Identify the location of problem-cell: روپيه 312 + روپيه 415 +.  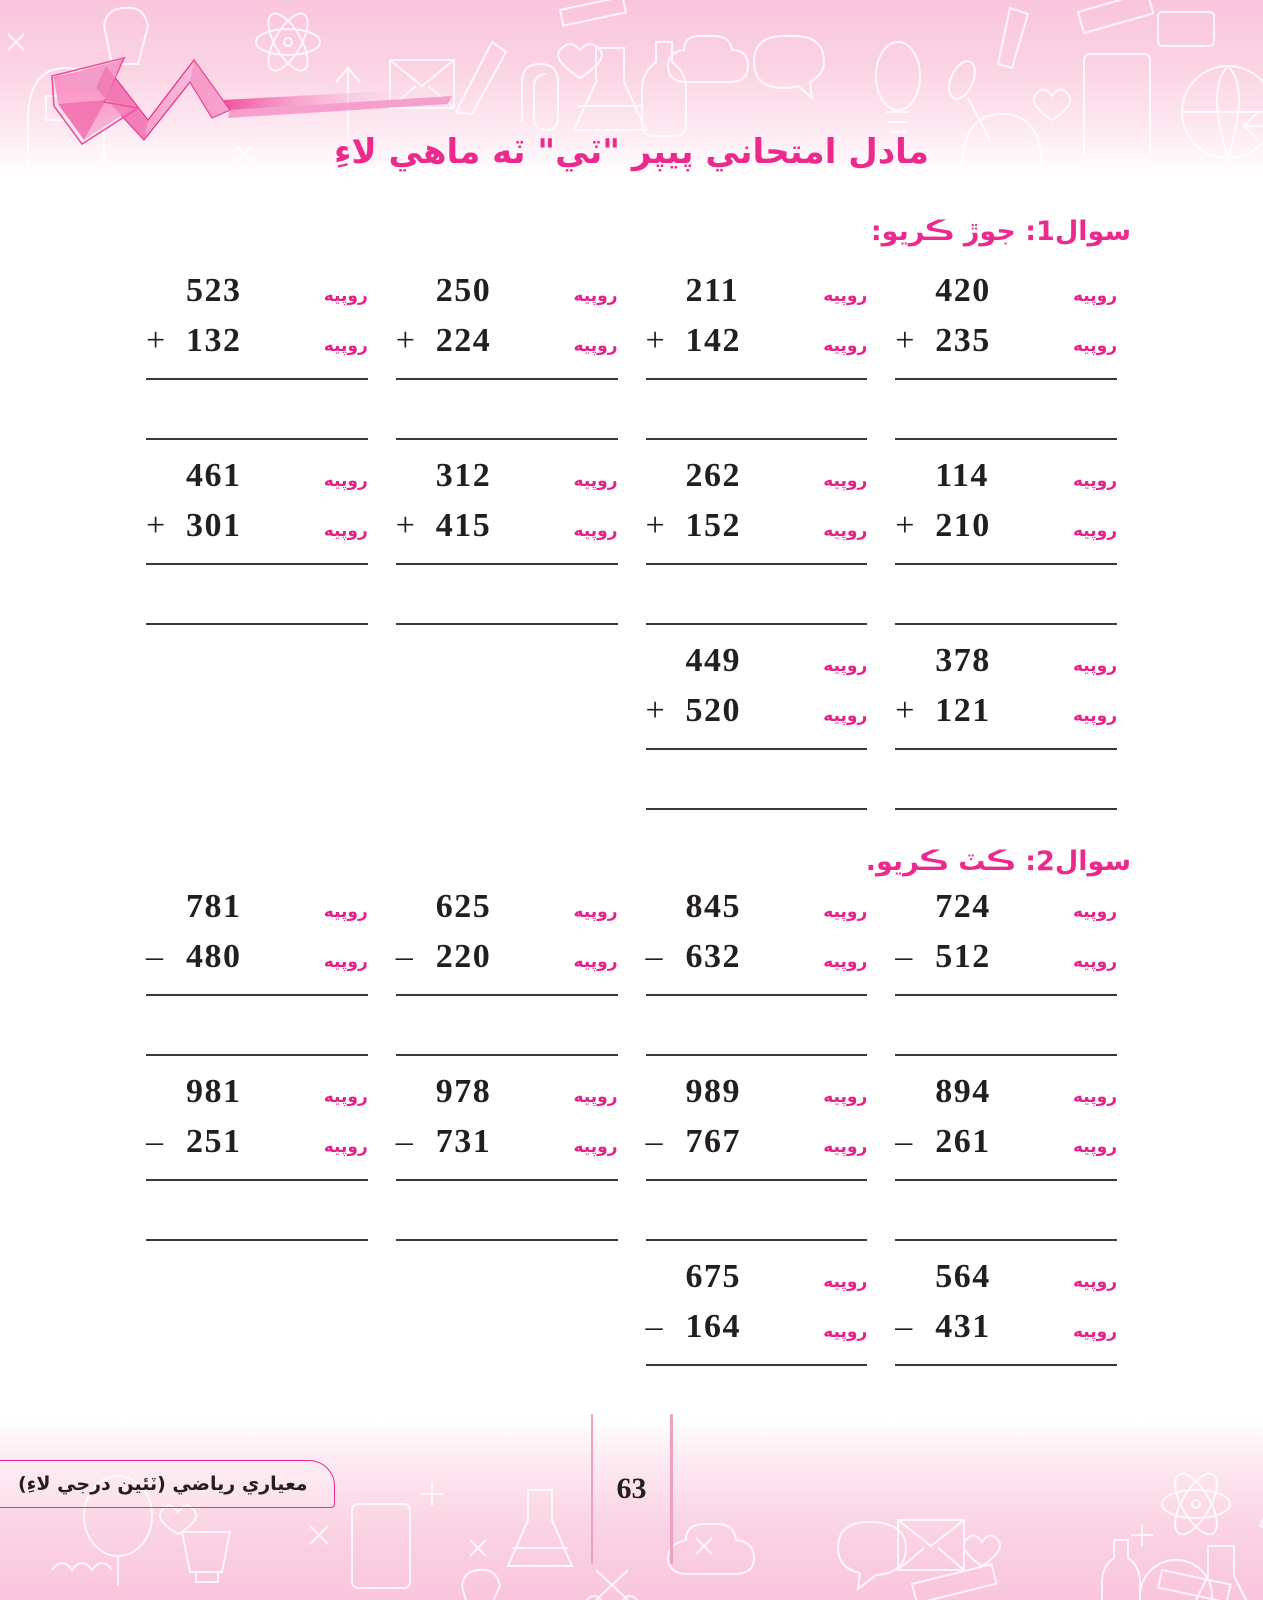
(507, 549).